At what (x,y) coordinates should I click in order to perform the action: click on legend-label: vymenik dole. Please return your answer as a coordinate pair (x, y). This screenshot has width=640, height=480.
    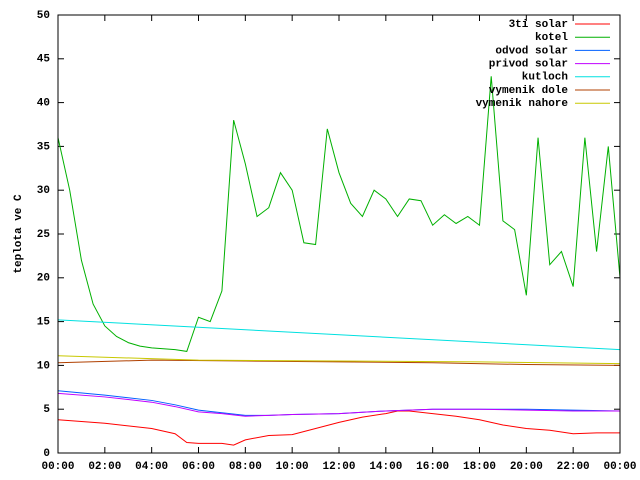
    Looking at the image, I should click on (529, 91).